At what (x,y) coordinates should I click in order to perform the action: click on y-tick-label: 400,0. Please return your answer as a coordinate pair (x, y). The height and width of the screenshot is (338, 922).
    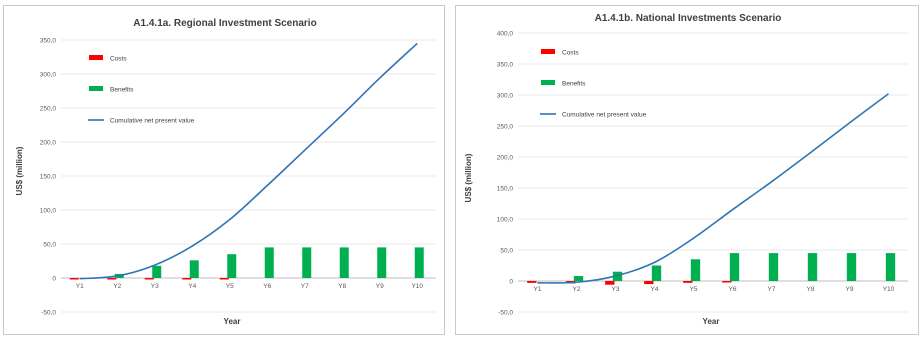
    Looking at the image, I should click on (505, 34).